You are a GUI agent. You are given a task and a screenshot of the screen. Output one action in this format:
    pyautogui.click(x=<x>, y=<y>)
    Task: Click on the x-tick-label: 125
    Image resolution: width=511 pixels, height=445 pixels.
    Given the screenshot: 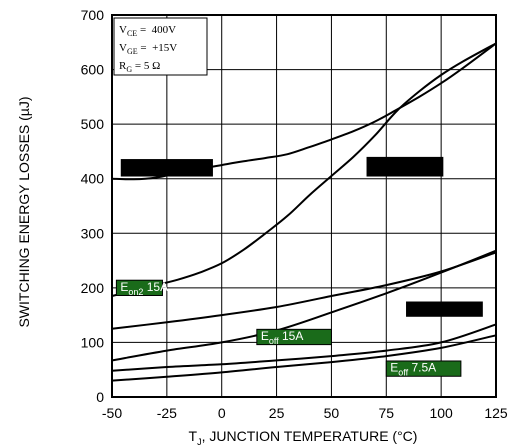 What is the action you would take?
    pyautogui.click(x=496, y=413)
    